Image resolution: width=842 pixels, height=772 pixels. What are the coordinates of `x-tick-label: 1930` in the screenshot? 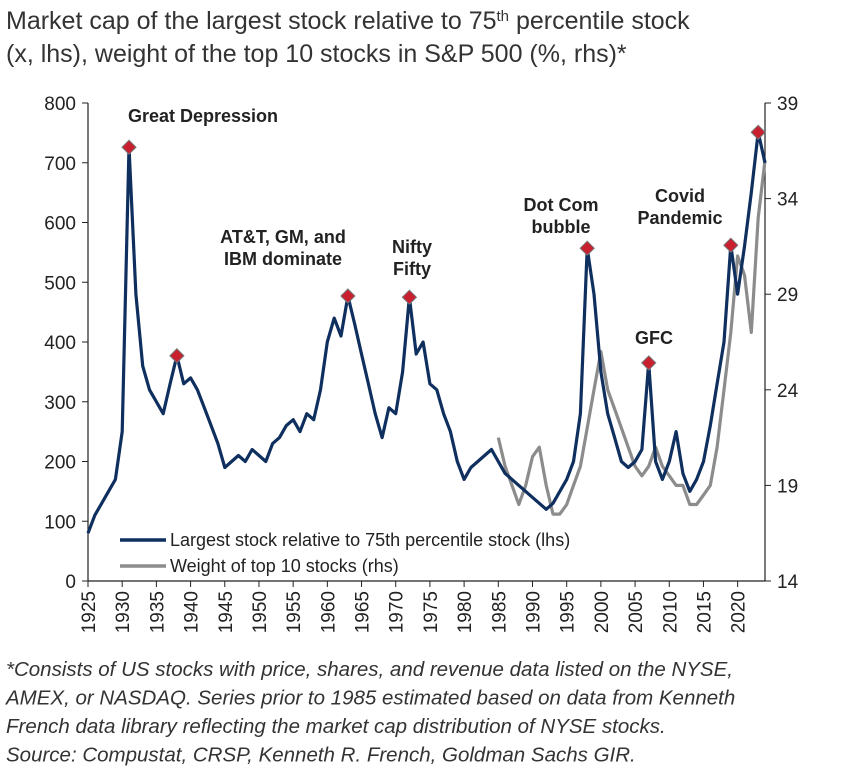 It's located at (123, 612).